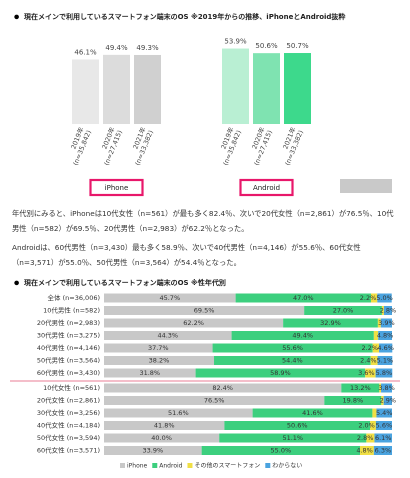 This screenshot has width=410, height=478. I want to click on category-label: 2019年(n=35,842), so click(81, 145).